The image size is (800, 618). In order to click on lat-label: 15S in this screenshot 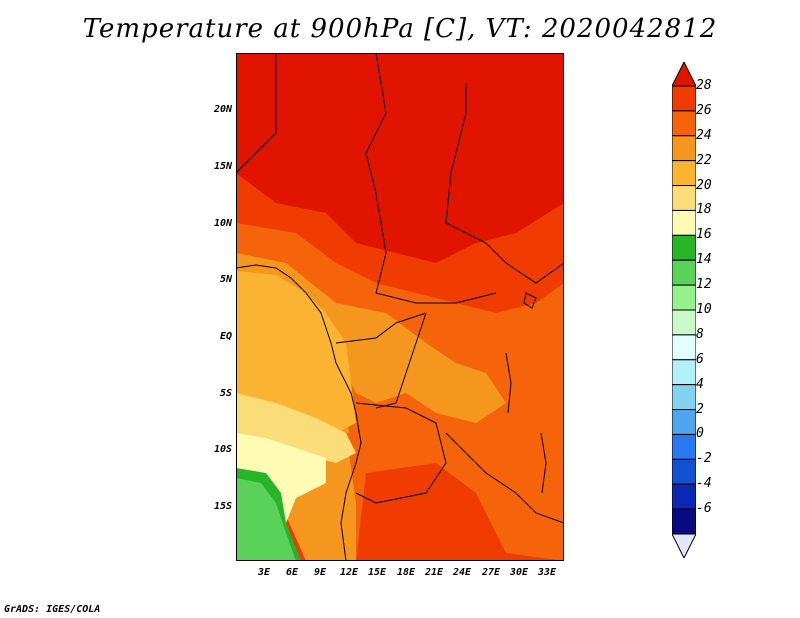, I will do `click(222, 506)`.